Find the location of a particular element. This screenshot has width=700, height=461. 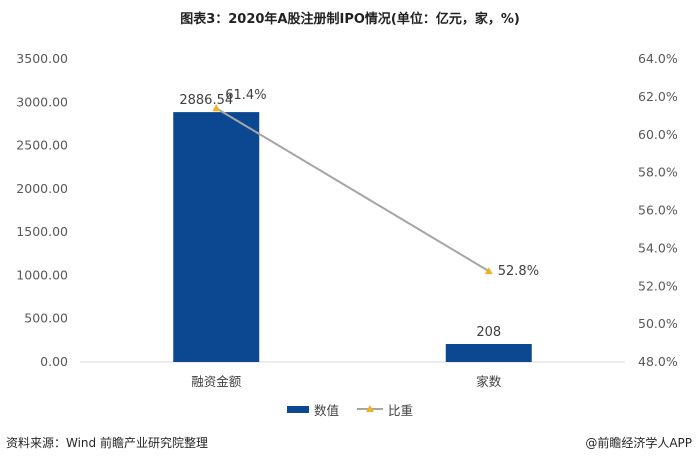

right-axis-tick-label: 58.0% is located at coordinates (658, 172).